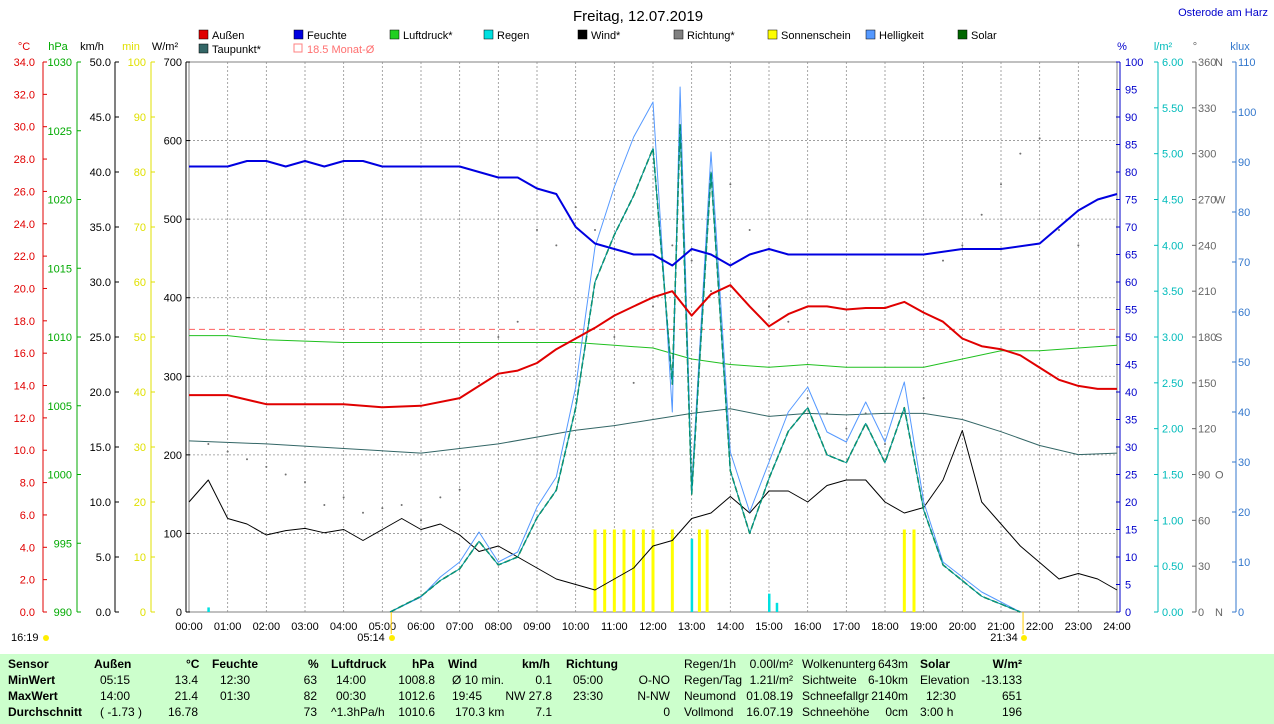 The width and height of the screenshot is (1274, 724). What do you see at coordinates (121, 712) in the screenshot?
I see `stats-aussen-avg-time: ( -1.73 )` at bounding box center [121, 712].